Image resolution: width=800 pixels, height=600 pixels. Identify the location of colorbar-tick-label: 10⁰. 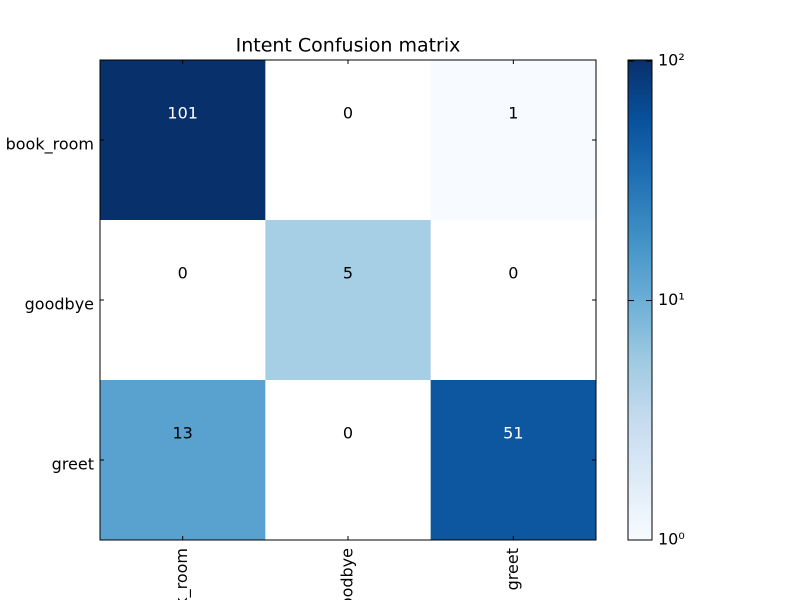
(671, 539).